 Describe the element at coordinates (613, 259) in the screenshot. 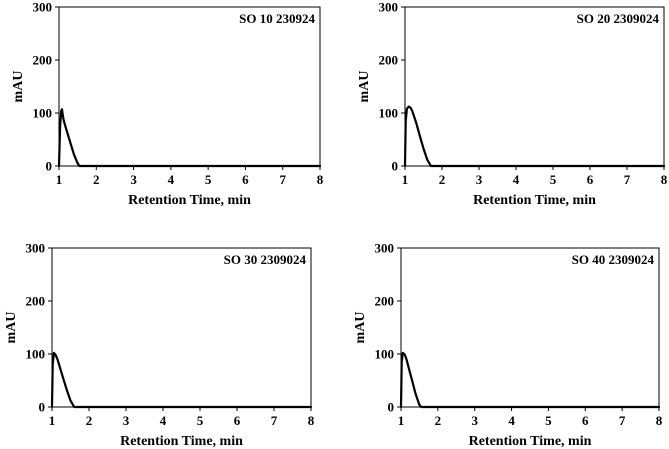

I see `panel-title: SO 40 2309024` at that location.